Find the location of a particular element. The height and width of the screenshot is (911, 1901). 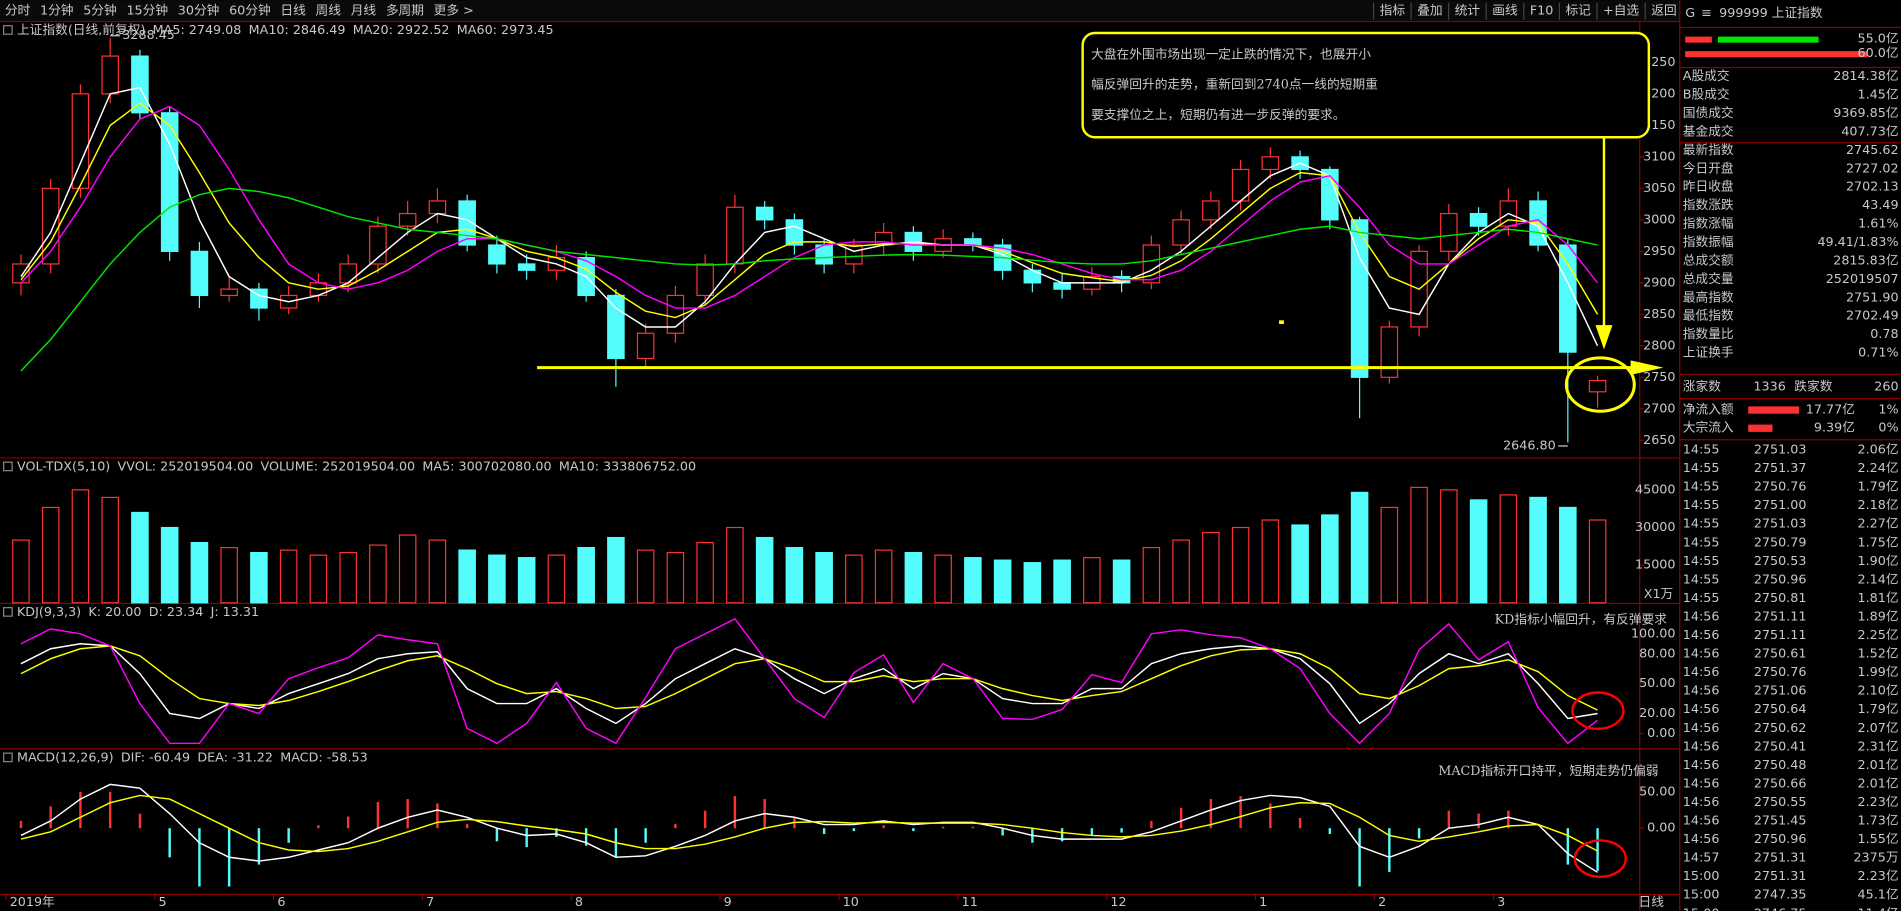

legend-item: MA5: 2749.08 is located at coordinates (197, 29).